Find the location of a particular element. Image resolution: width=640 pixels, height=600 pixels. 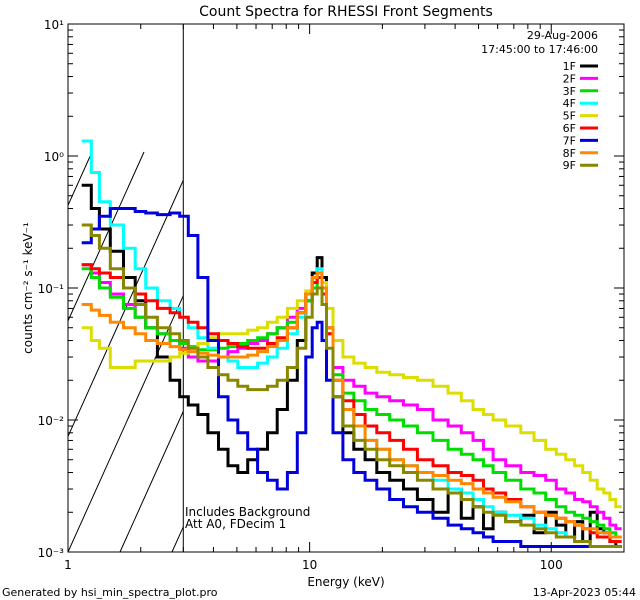

y-tick-label: 10⁻¹ is located at coordinates (51, 289).